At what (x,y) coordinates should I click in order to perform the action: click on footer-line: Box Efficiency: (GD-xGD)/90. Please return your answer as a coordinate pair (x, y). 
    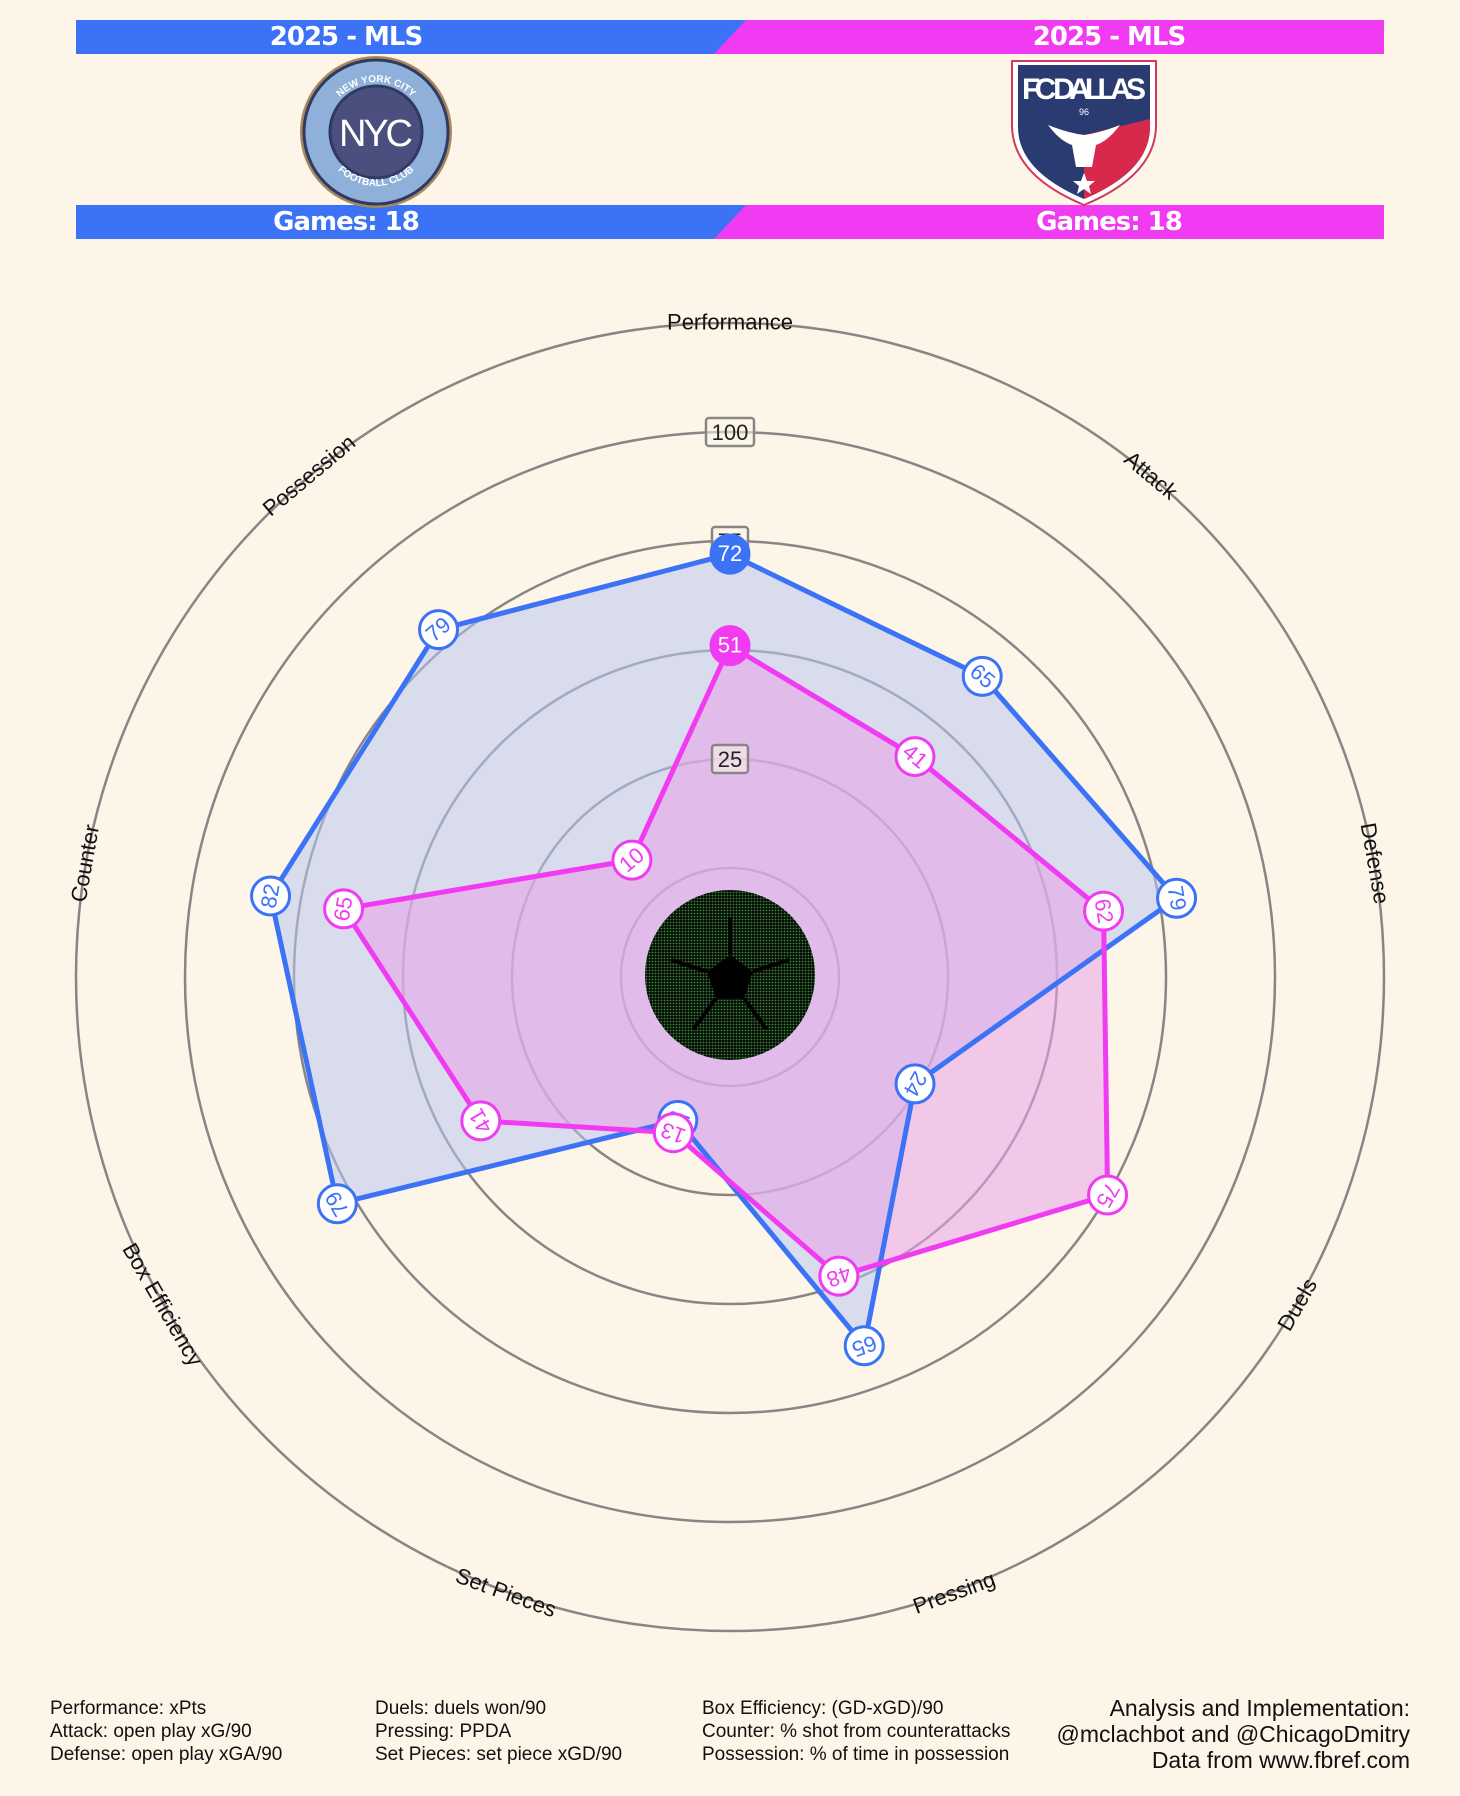
    Looking at the image, I should click on (823, 1708).